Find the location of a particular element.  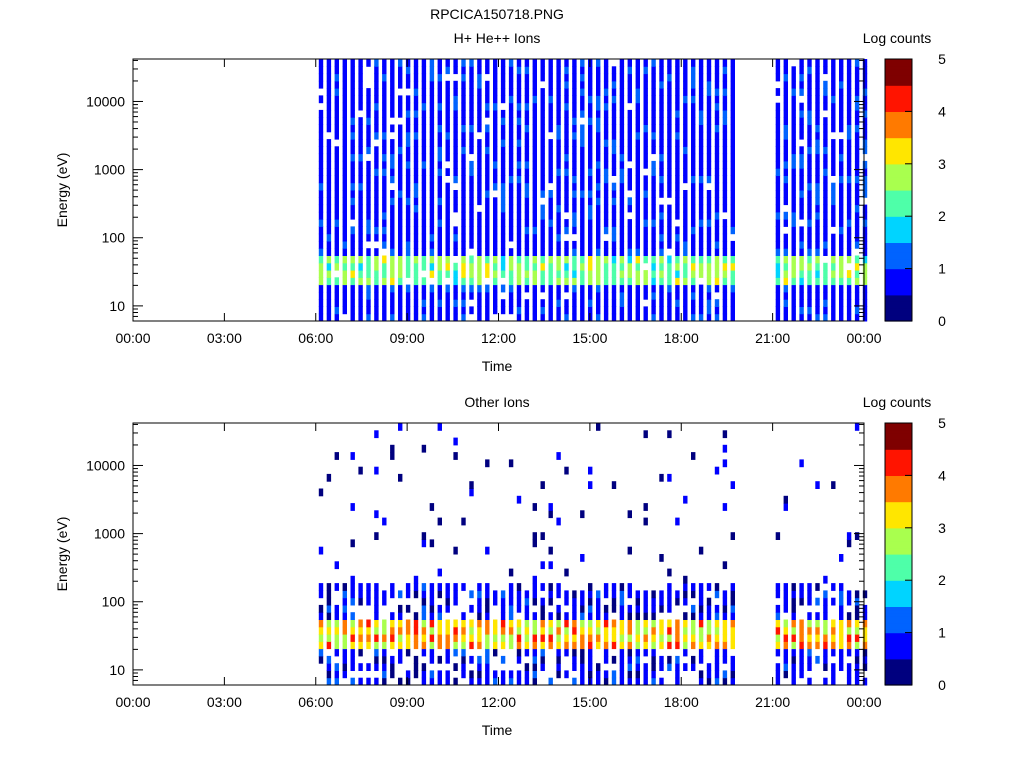

x-tick-label: 06:00 is located at coordinates (315, 702).